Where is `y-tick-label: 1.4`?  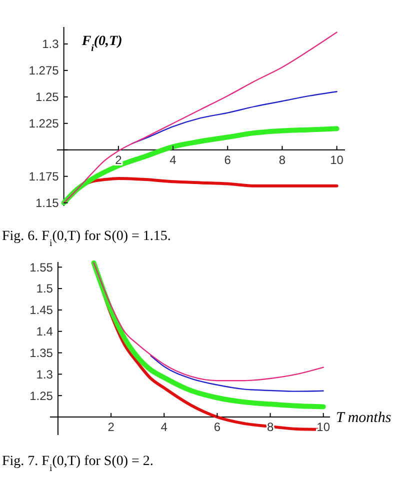 y-tick-label: 1.4 is located at coordinates (45, 331).